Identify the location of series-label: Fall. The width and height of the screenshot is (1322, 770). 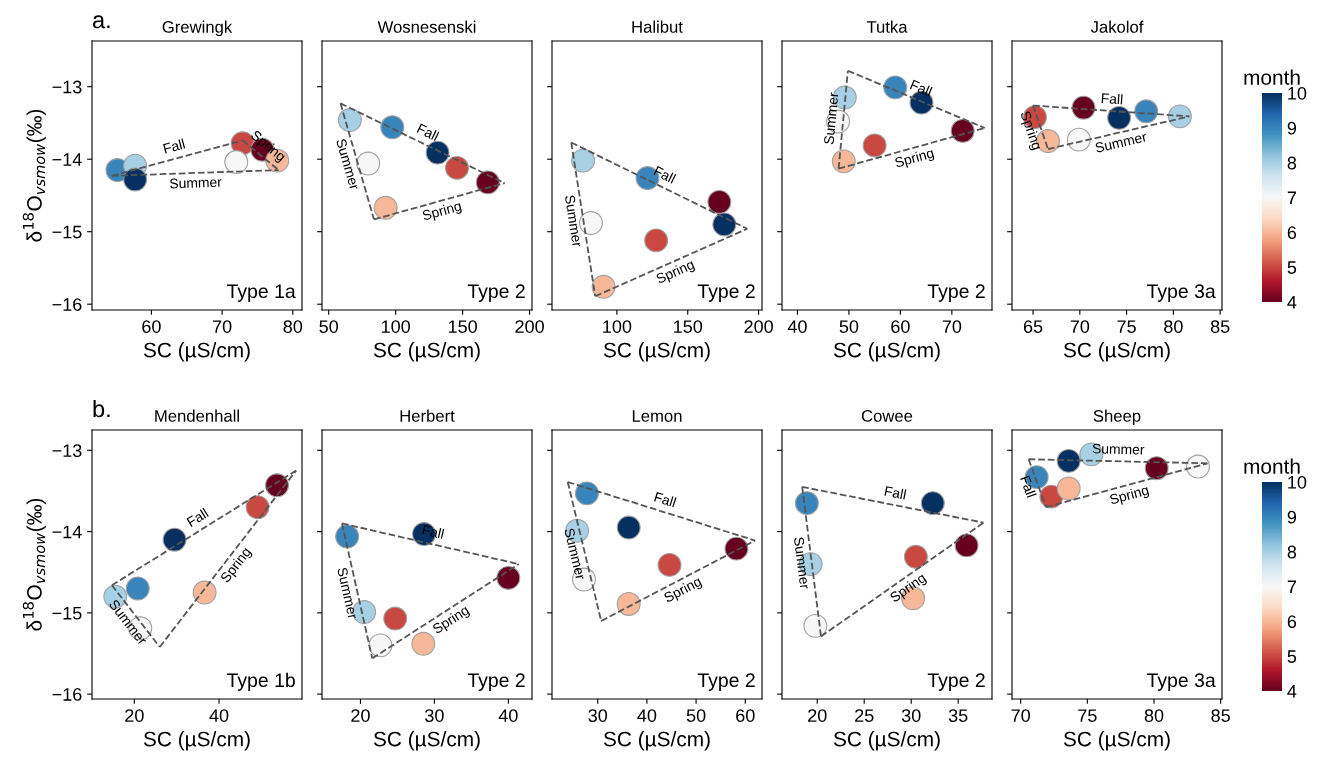
(1112, 98).